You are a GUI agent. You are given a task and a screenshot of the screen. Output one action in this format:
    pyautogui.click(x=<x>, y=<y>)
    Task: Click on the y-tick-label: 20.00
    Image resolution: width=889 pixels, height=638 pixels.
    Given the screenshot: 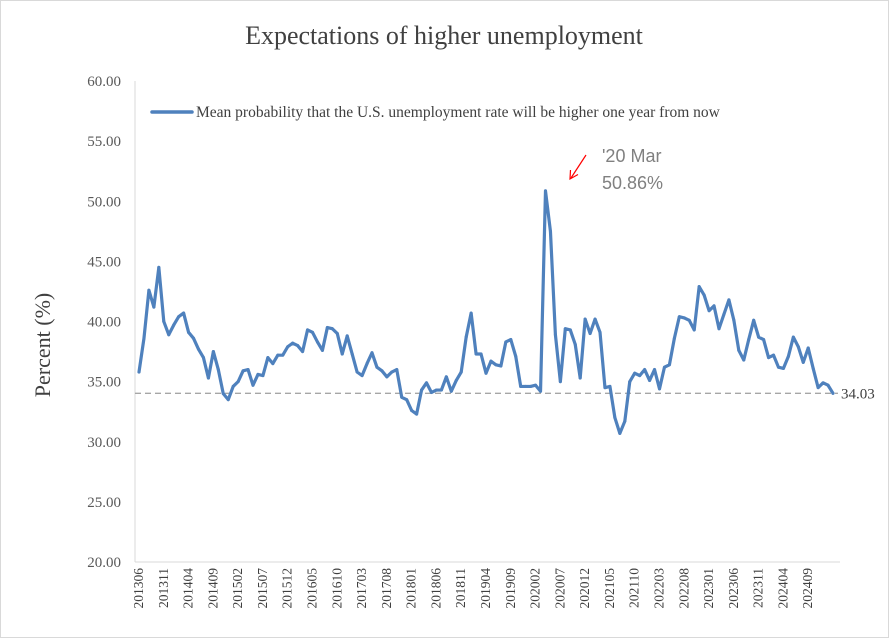 What is the action you would take?
    pyautogui.click(x=104, y=563)
    